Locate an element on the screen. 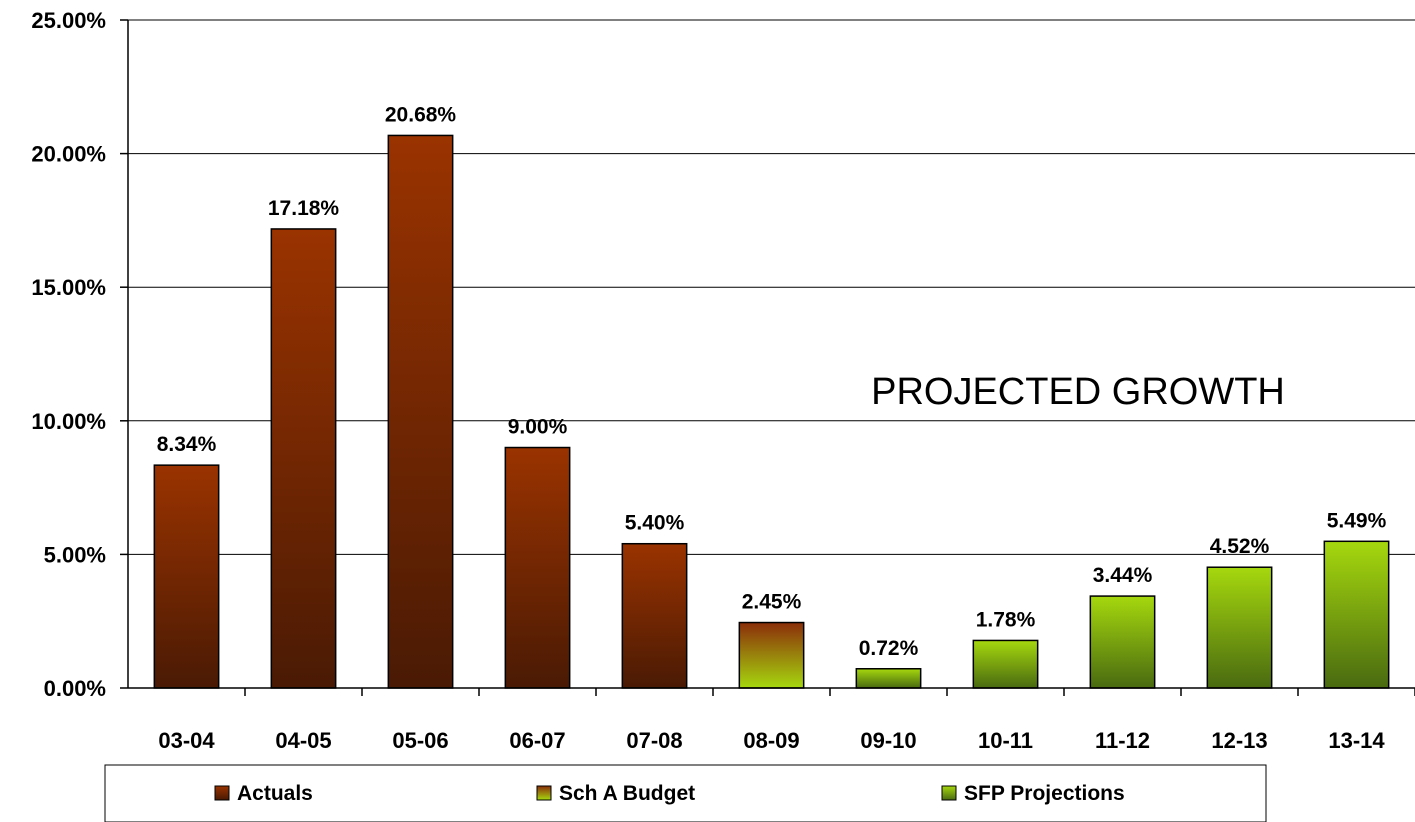 This screenshot has width=1415, height=822. data-label-08-09: 2.45% is located at coordinates (772, 602).